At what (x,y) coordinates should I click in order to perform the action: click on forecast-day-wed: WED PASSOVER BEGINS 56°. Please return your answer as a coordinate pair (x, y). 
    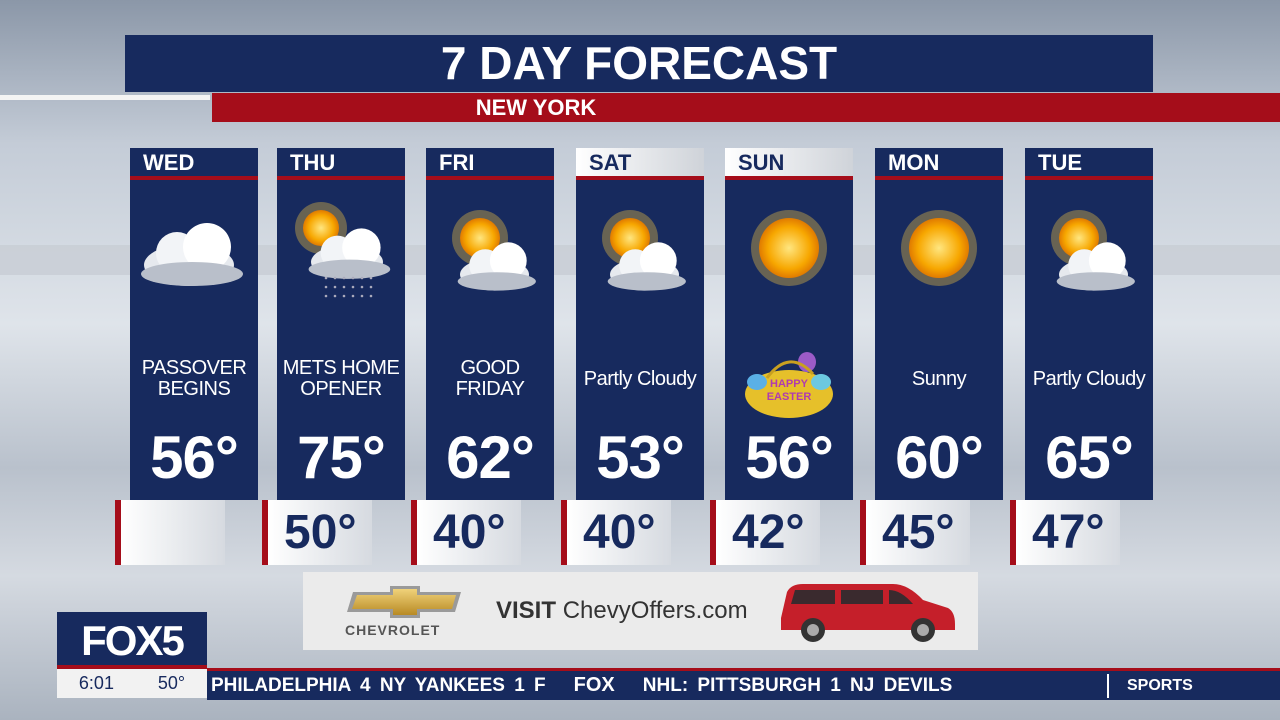
    Looking at the image, I should click on (194, 324).